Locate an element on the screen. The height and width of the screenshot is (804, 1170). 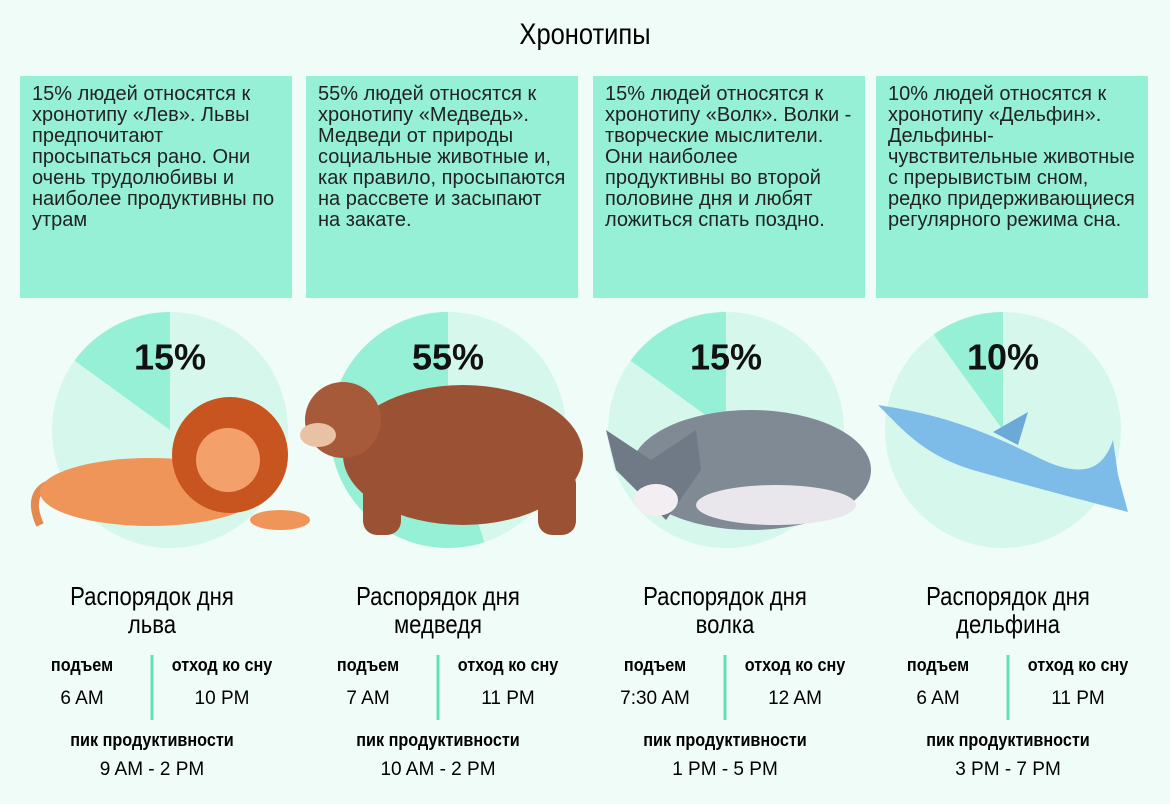
percent-label: 10% is located at coordinates (1003, 357).